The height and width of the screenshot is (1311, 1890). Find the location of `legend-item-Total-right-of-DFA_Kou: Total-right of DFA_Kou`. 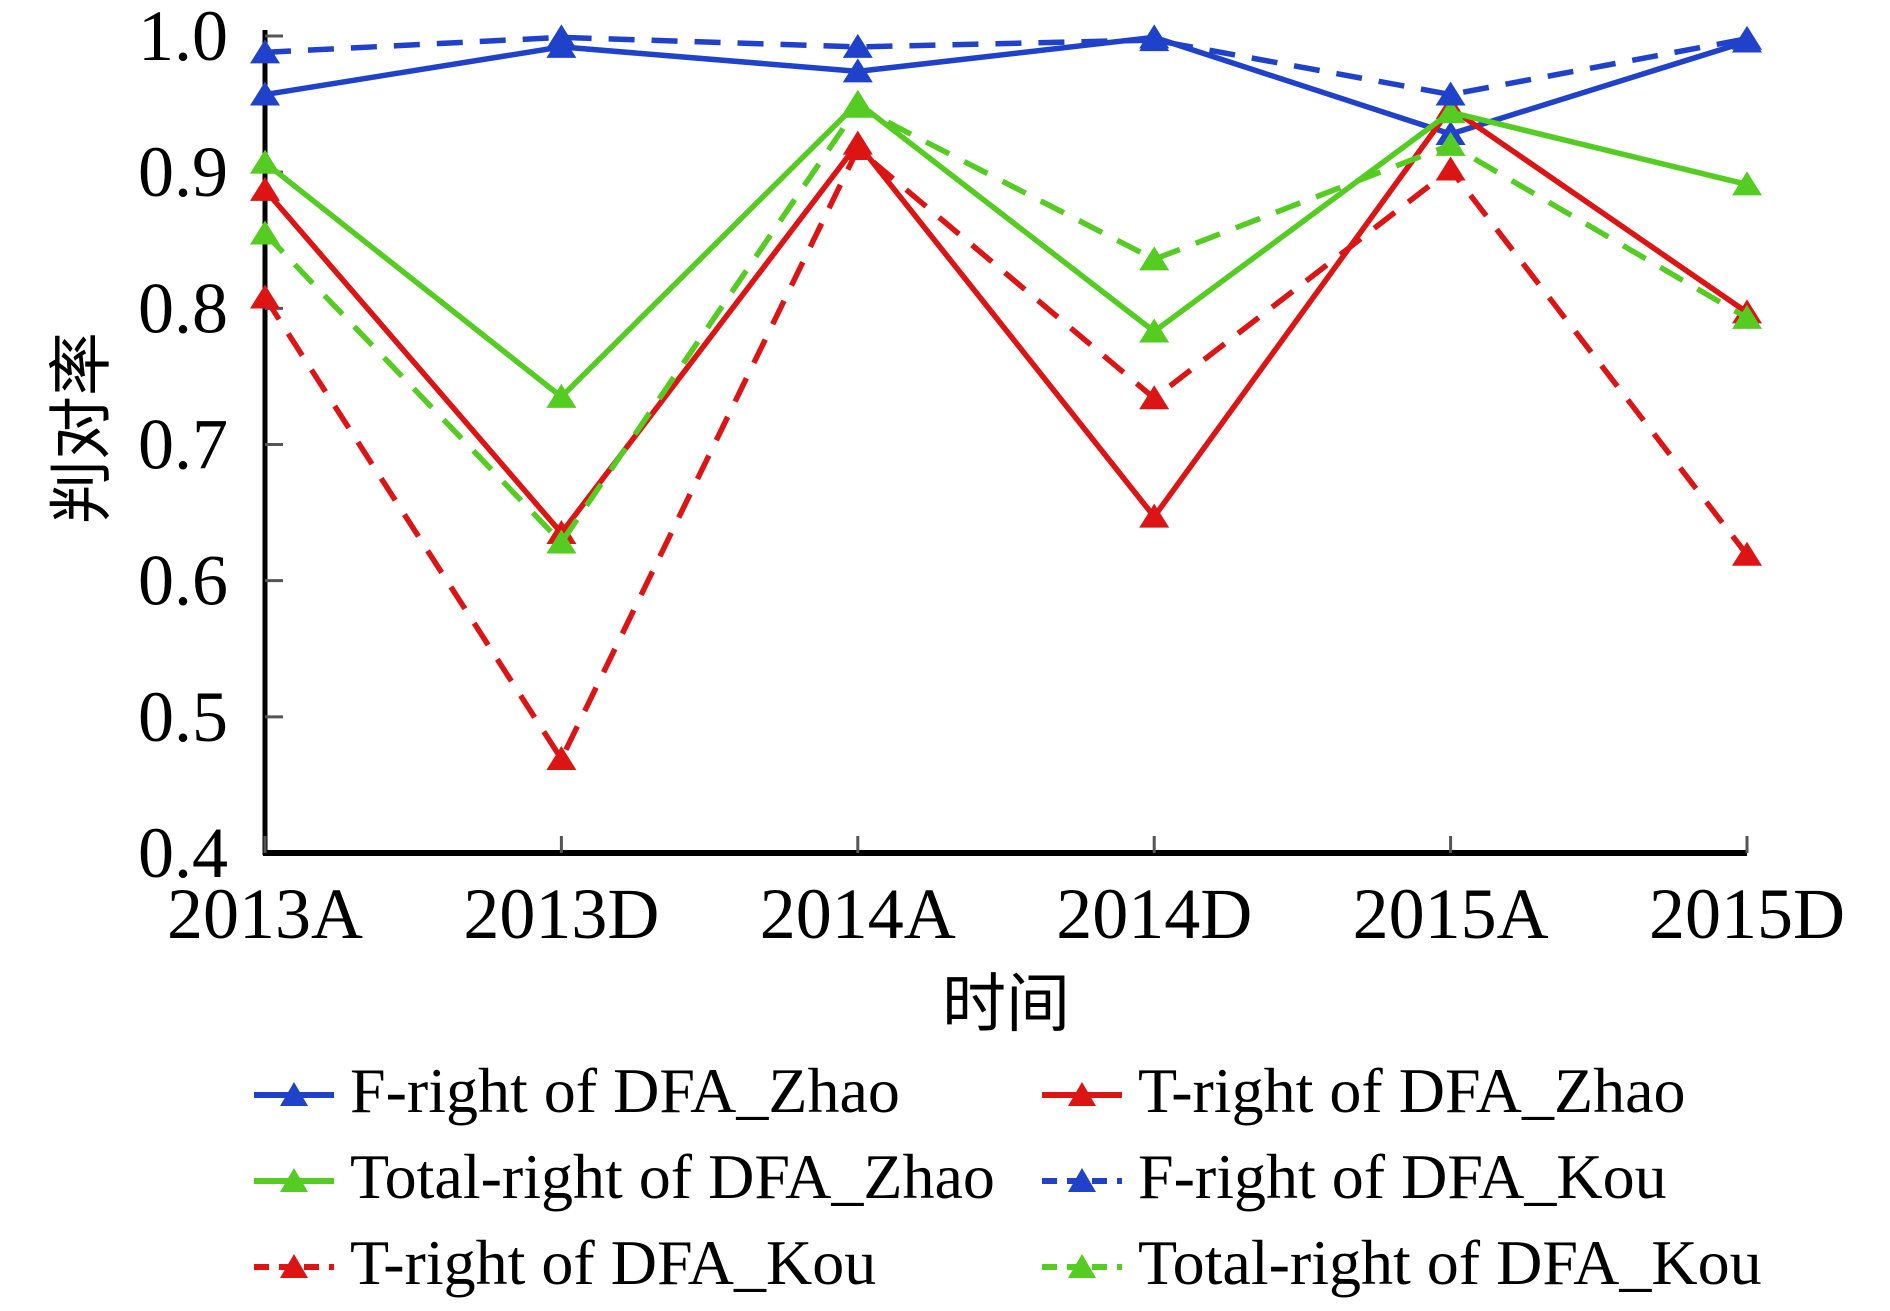

legend-item-Total-right-of-DFA_Kou: Total-right of DFA_Kou is located at coordinates (1401, 1267).